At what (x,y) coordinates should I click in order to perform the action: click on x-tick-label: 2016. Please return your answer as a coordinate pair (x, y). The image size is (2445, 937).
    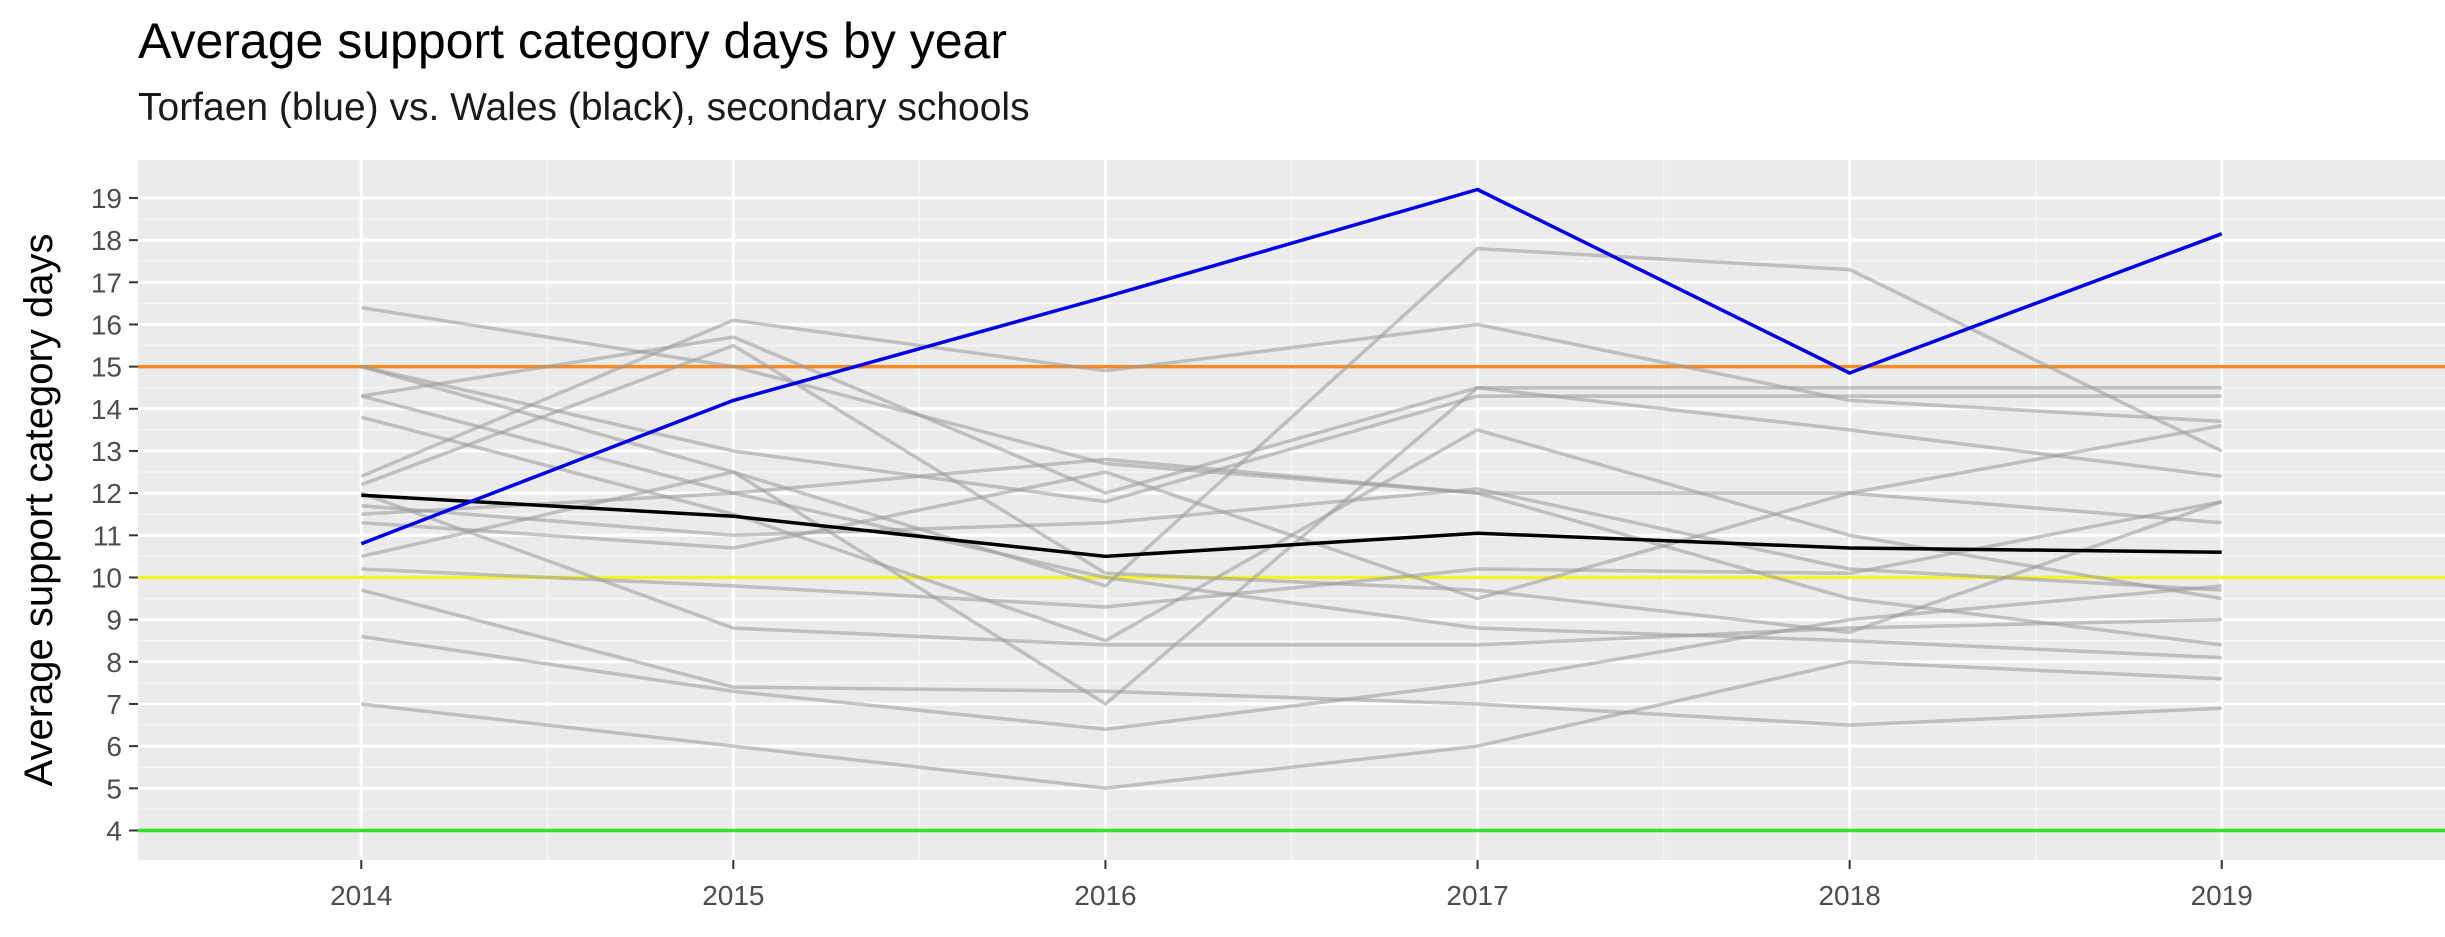
    Looking at the image, I should click on (1105, 895).